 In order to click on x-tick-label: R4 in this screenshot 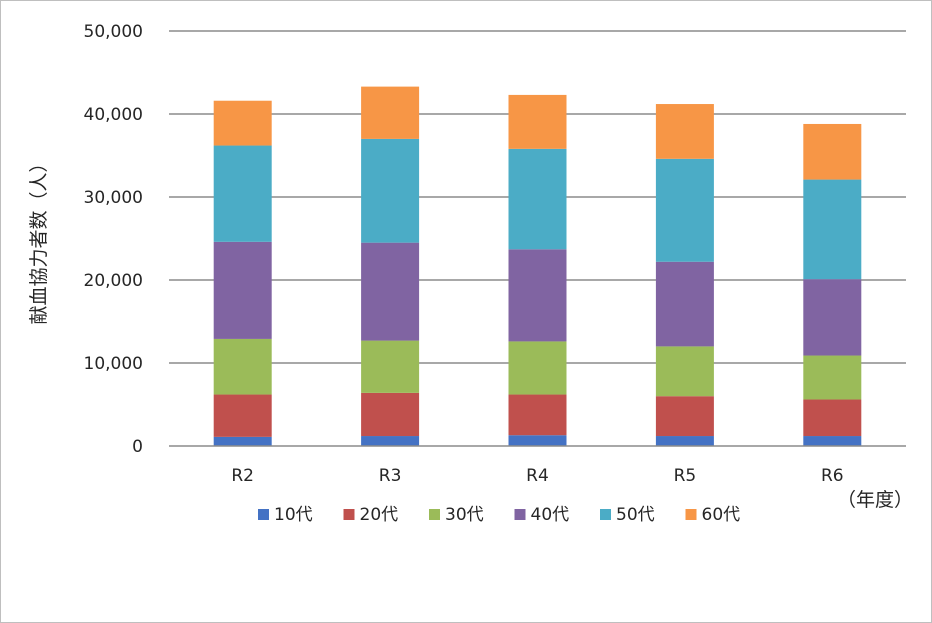, I will do `click(537, 476)`.